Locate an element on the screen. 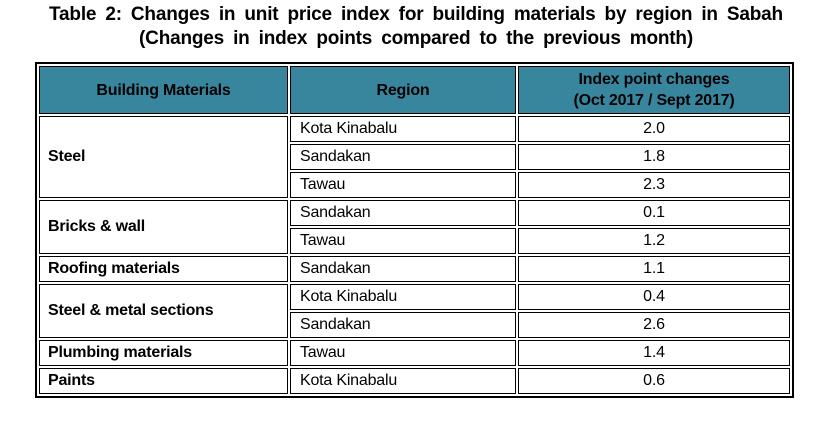 Image resolution: width=832 pixels, height=425 pixels. table-row: Tawau 1.2 is located at coordinates (414, 241).